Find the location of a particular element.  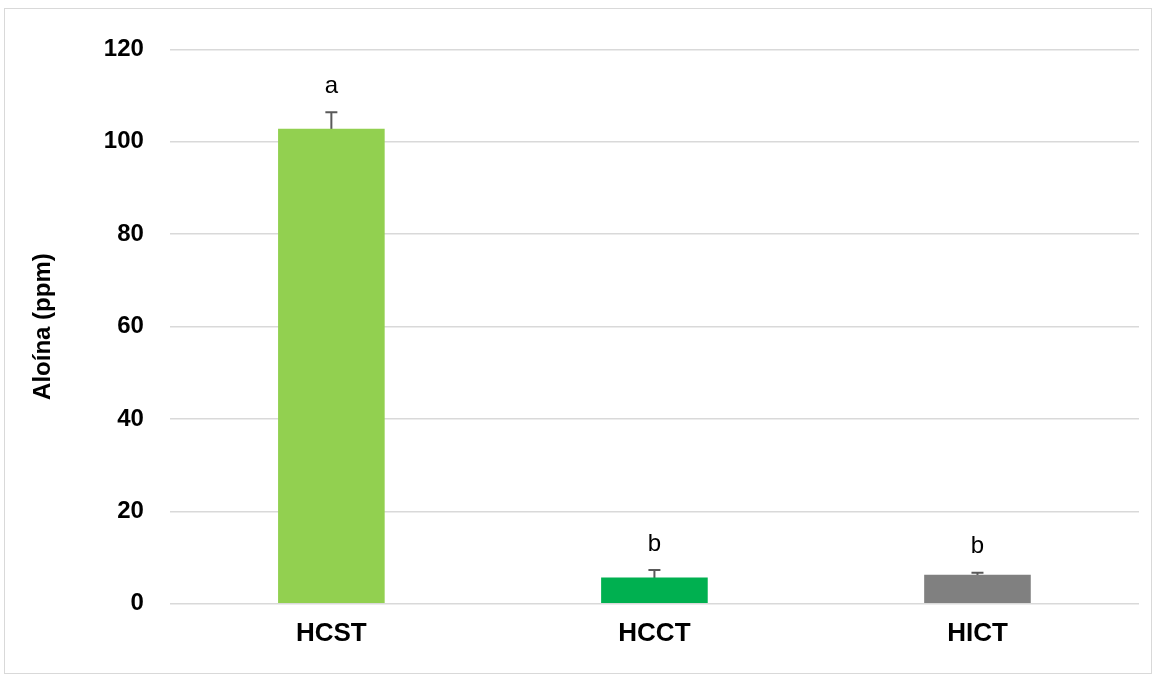

y-tick-label: 20 is located at coordinates (130, 510).